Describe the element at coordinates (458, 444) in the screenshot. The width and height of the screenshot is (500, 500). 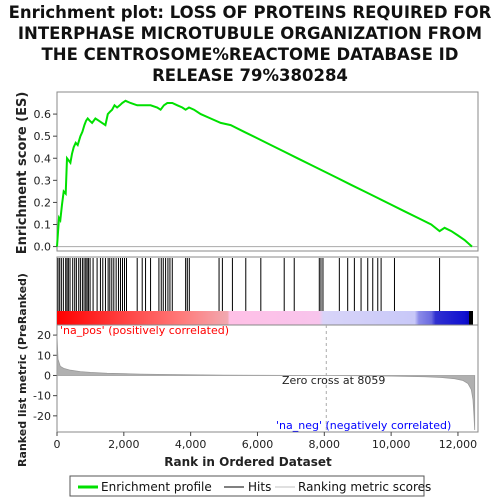
I see `x-tick-label: 12,000` at that location.